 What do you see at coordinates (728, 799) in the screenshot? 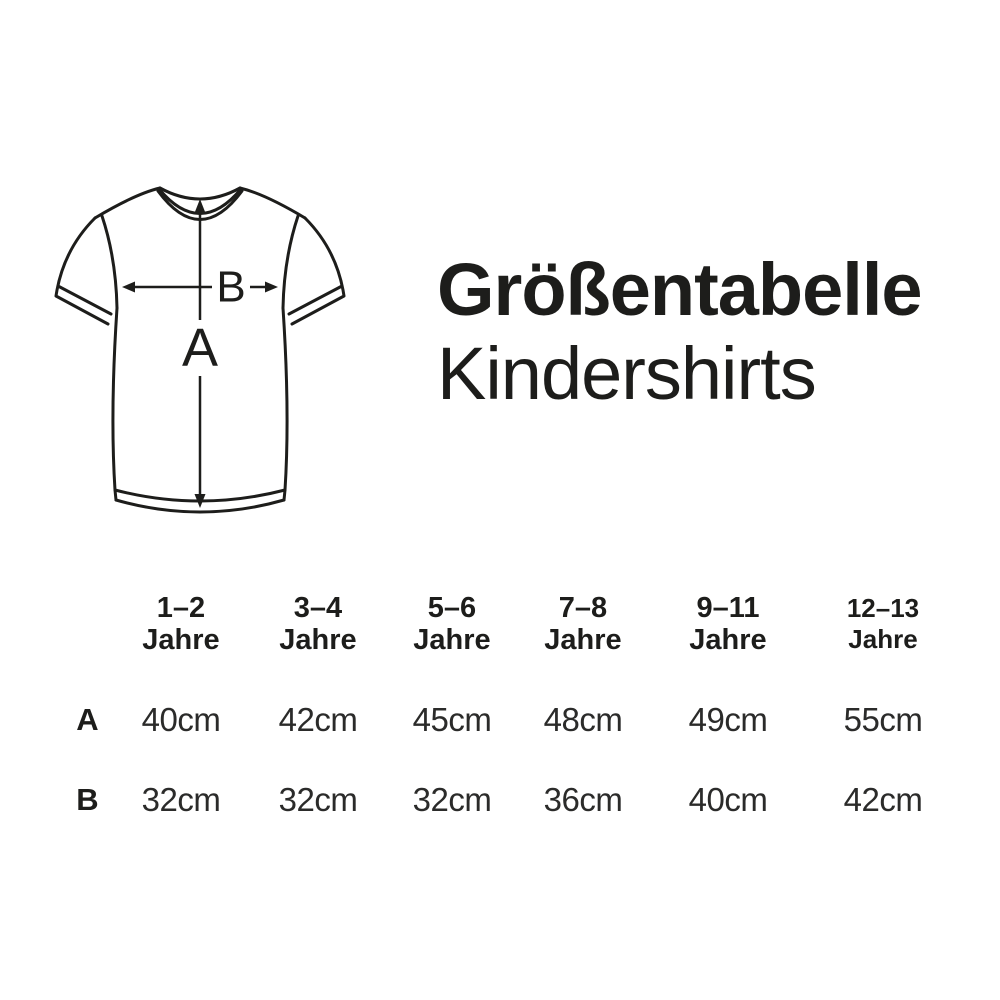
I see `cell-b-9-11: 40cm` at bounding box center [728, 799].